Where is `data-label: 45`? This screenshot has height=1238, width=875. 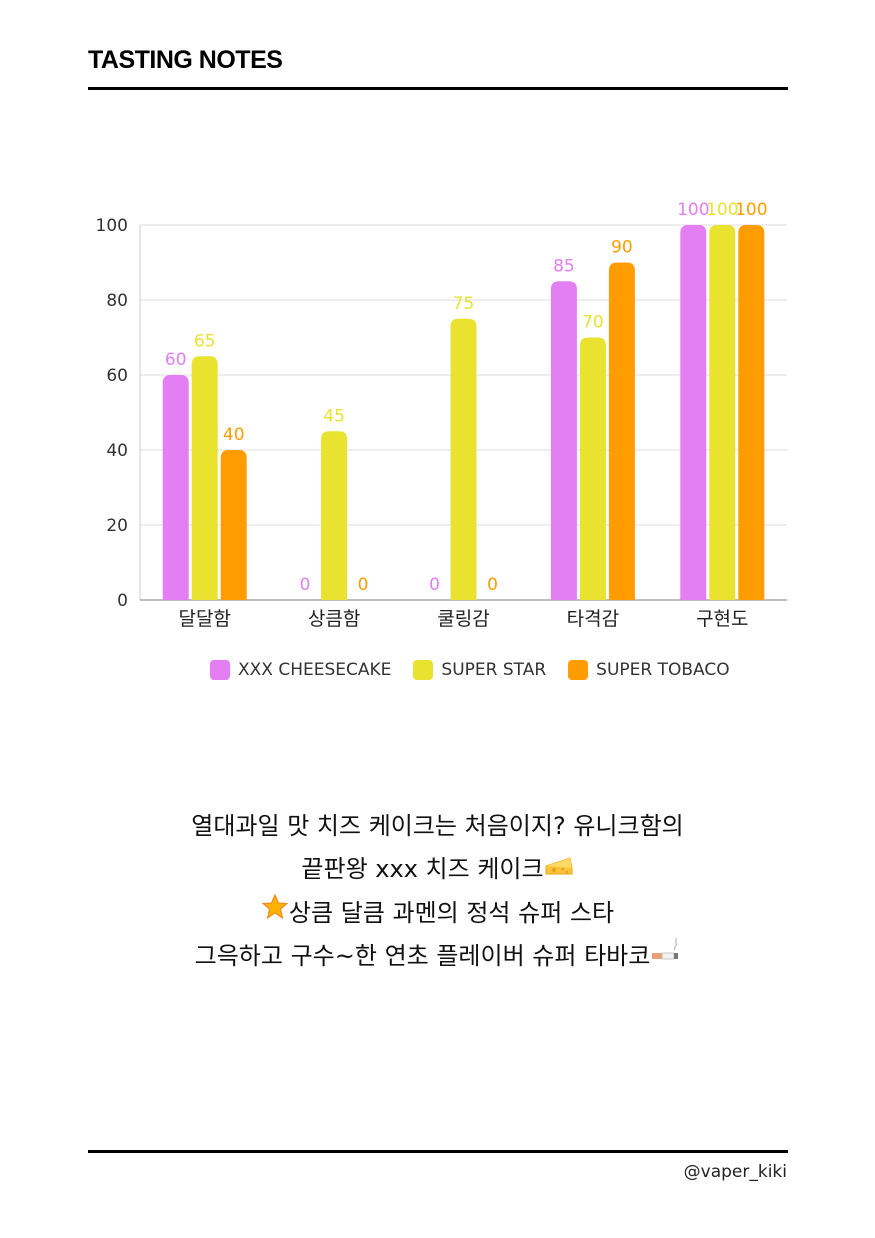 data-label: 45 is located at coordinates (334, 416).